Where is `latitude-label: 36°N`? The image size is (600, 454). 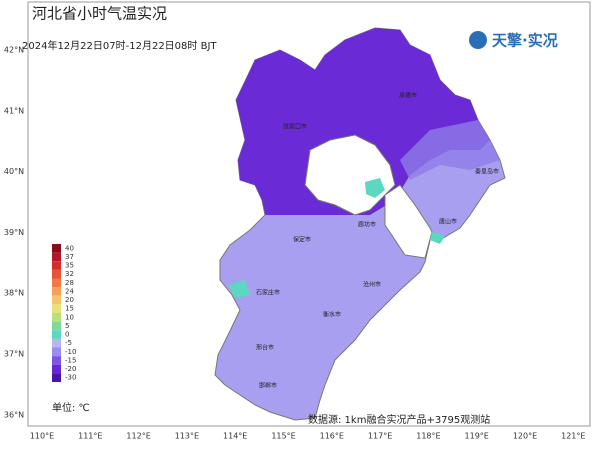 latitude-label: 36°N is located at coordinates (14, 414).